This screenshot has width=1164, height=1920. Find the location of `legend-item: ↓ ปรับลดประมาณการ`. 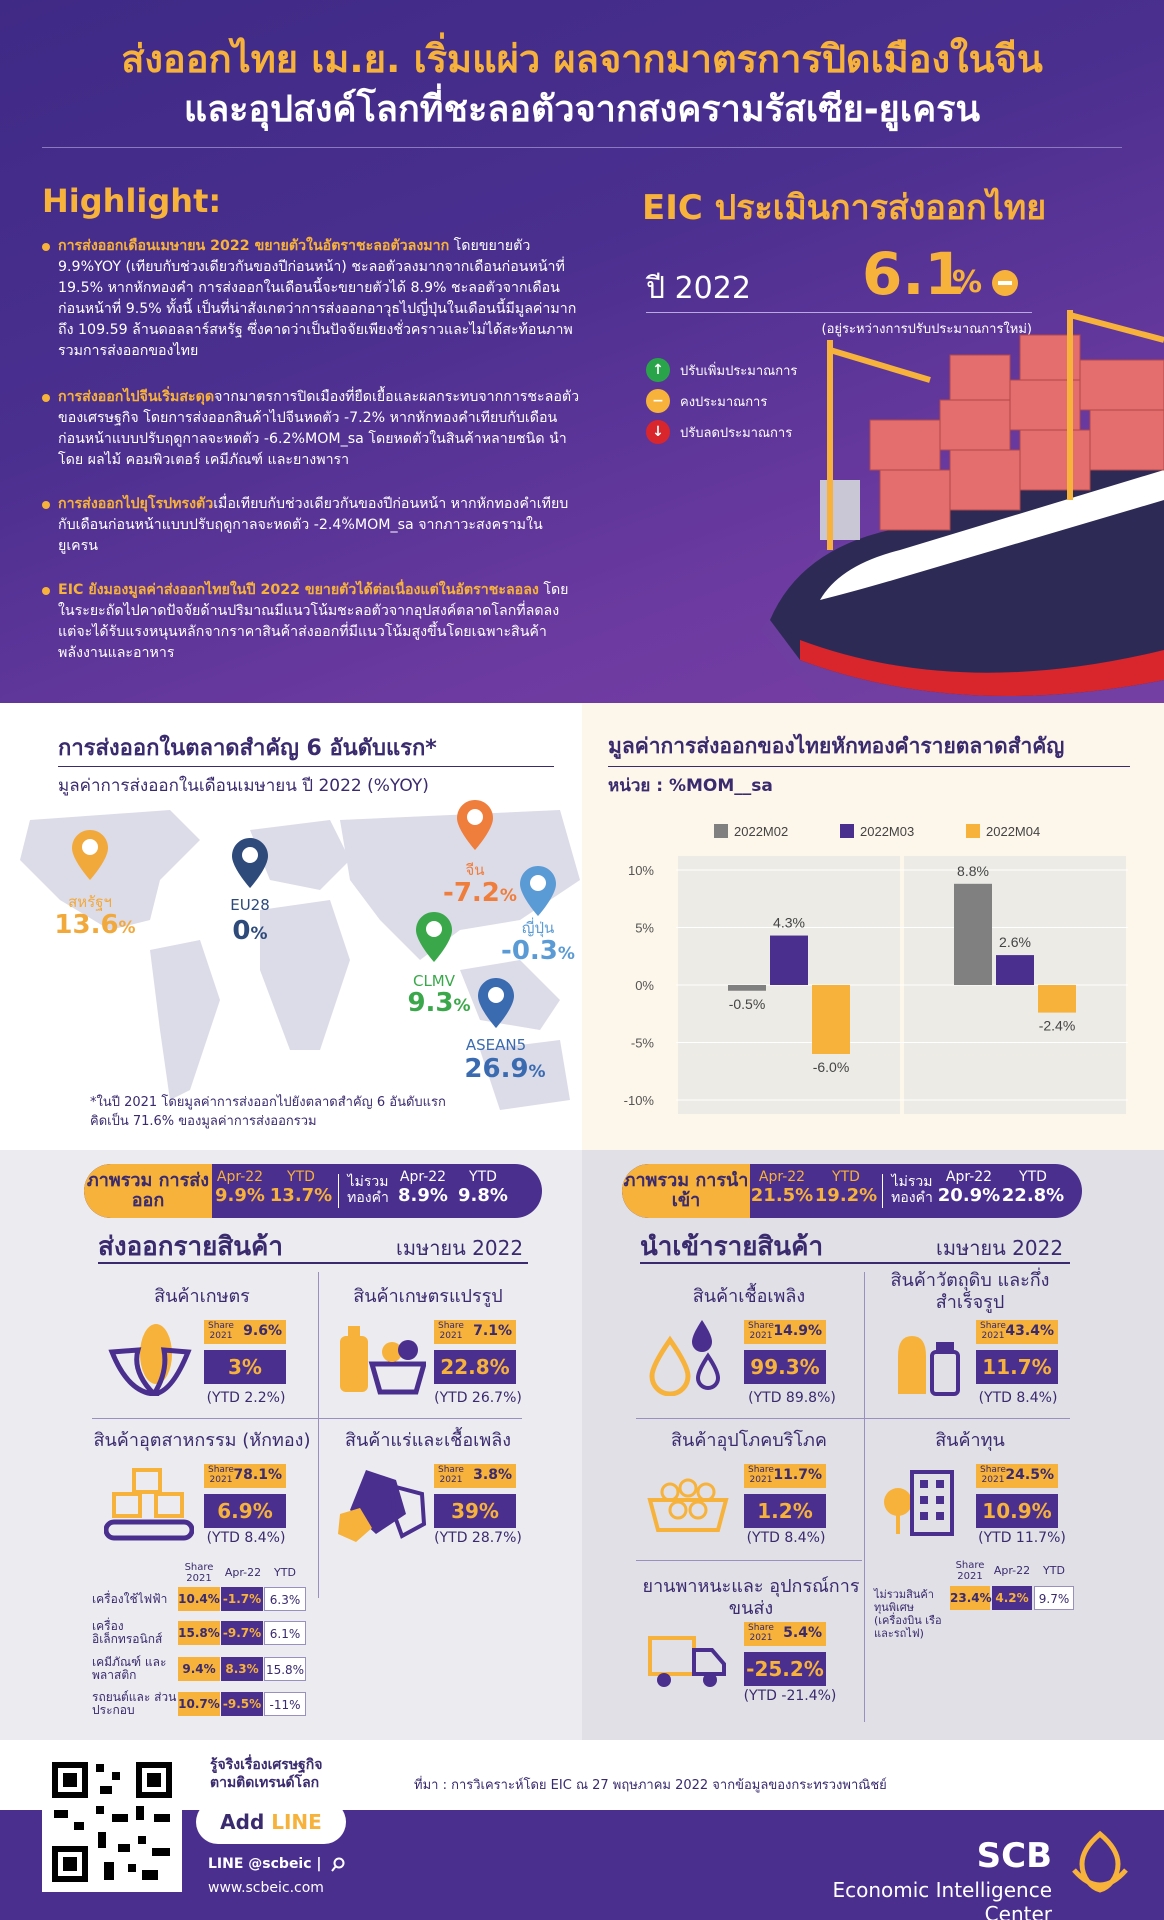

legend-item: ↓ ปรับลดประมาณการ is located at coordinates (719, 432).